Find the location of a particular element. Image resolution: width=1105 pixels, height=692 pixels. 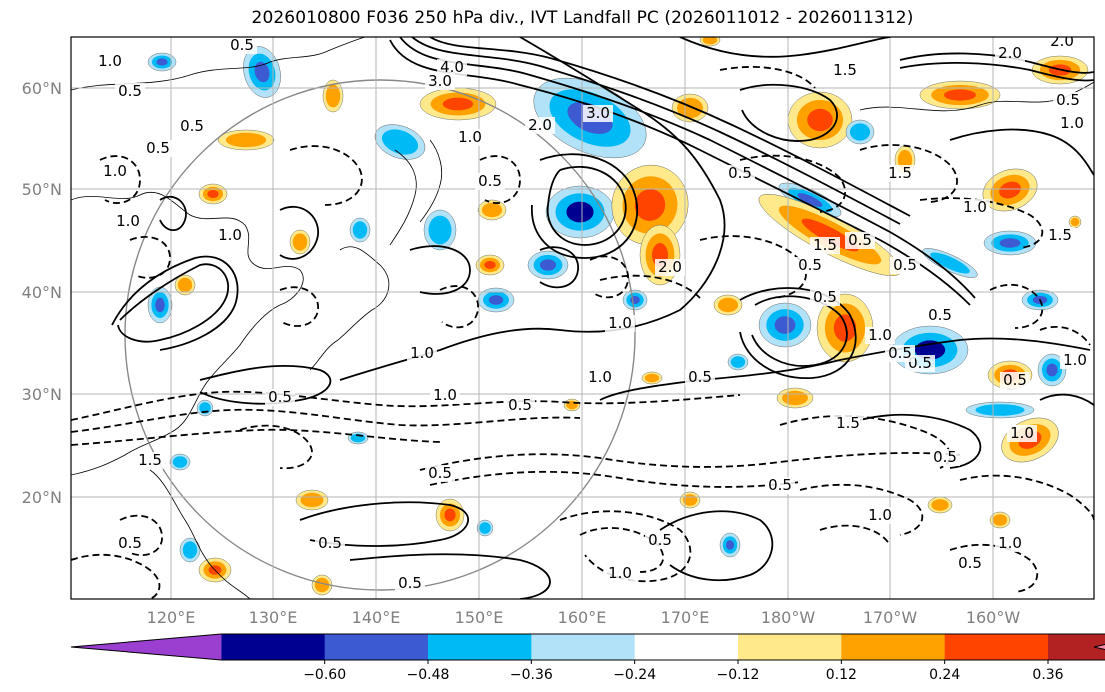

lon-tick-label: 170°W is located at coordinates (890, 617).